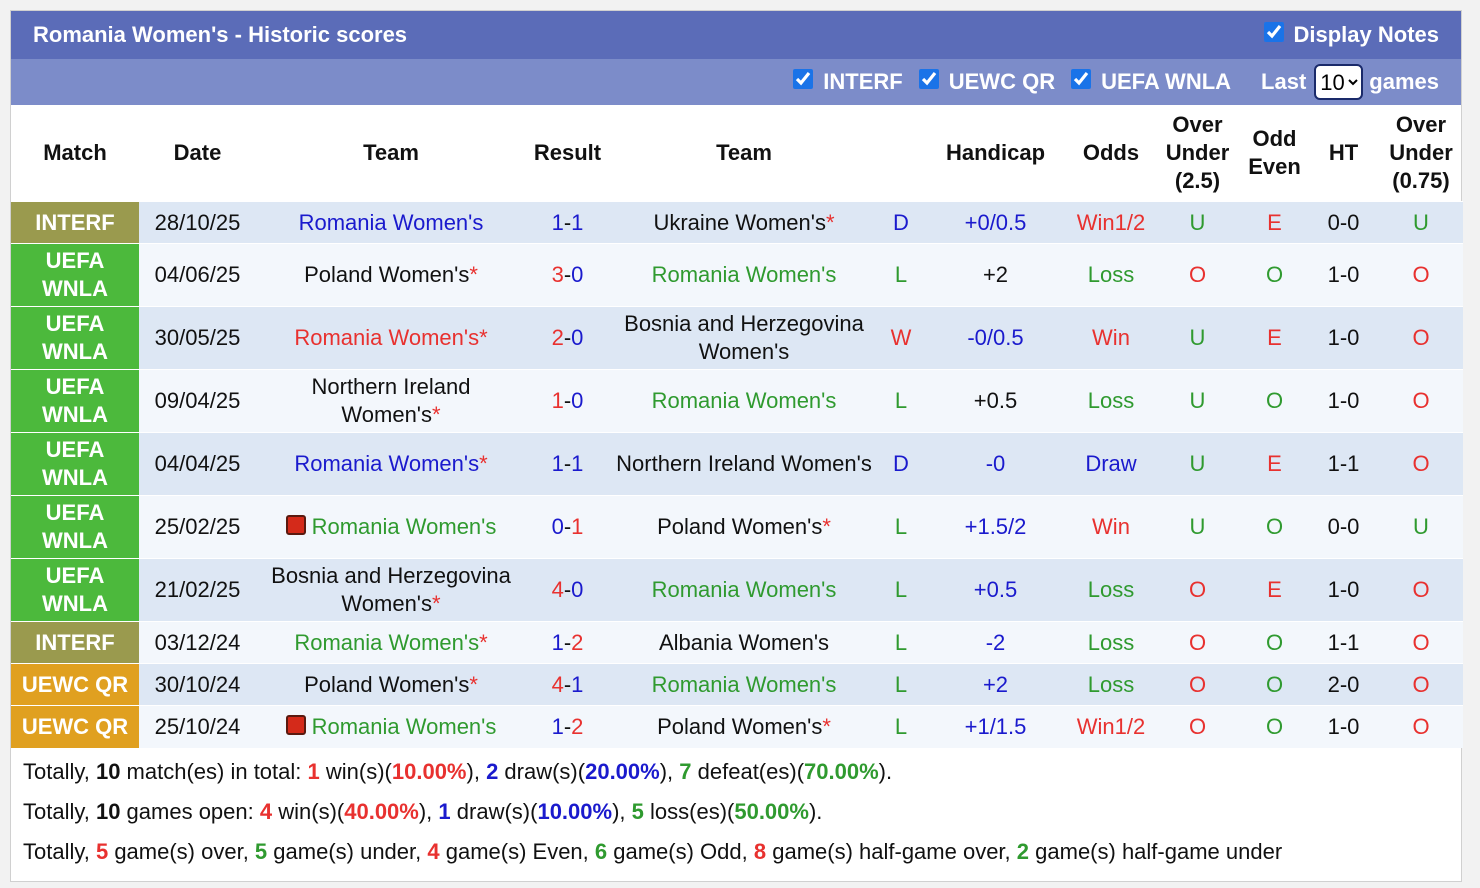 The height and width of the screenshot is (888, 1480). I want to click on home-goals: 3, so click(557, 274).